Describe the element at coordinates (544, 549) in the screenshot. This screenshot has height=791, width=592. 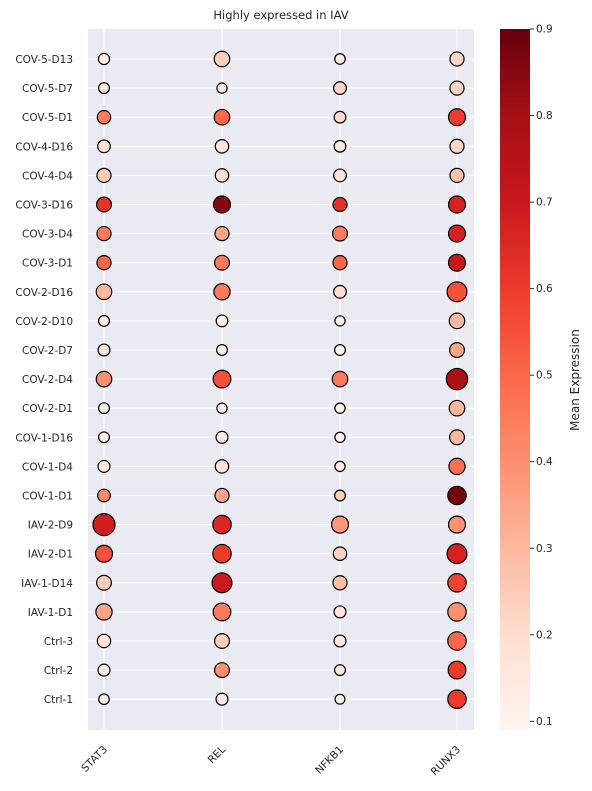
I see `colorbar-tick-label: 0.3` at that location.